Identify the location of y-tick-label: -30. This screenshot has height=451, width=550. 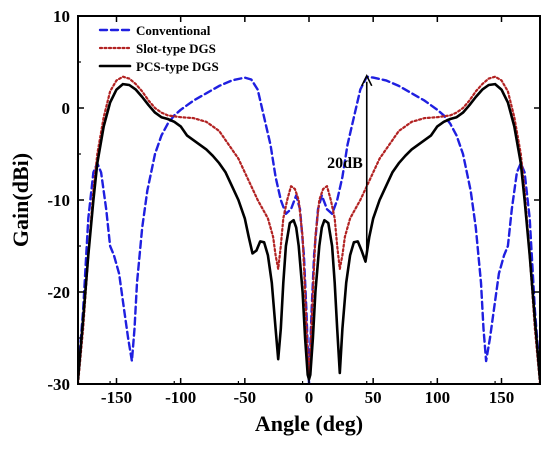
(58, 384).